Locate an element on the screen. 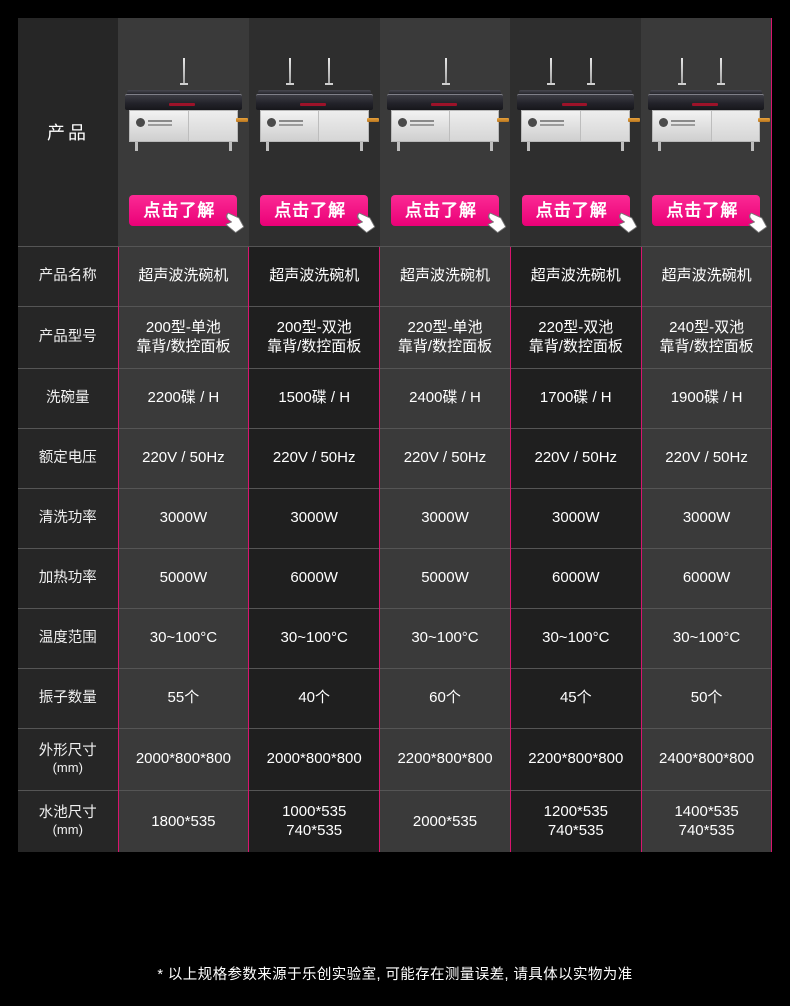 The image size is (790, 1006). spec-value-cell: 220型-双池 靠背/数控面板 is located at coordinates (575, 336).